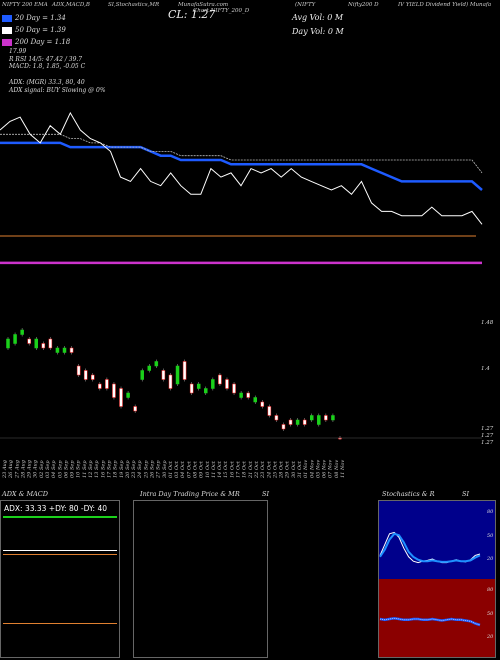 This screenshot has width=500, height=660. Describe the element at coordinates (251, 469) in the screenshot. I see `date-label: 21 Oct` at that location.